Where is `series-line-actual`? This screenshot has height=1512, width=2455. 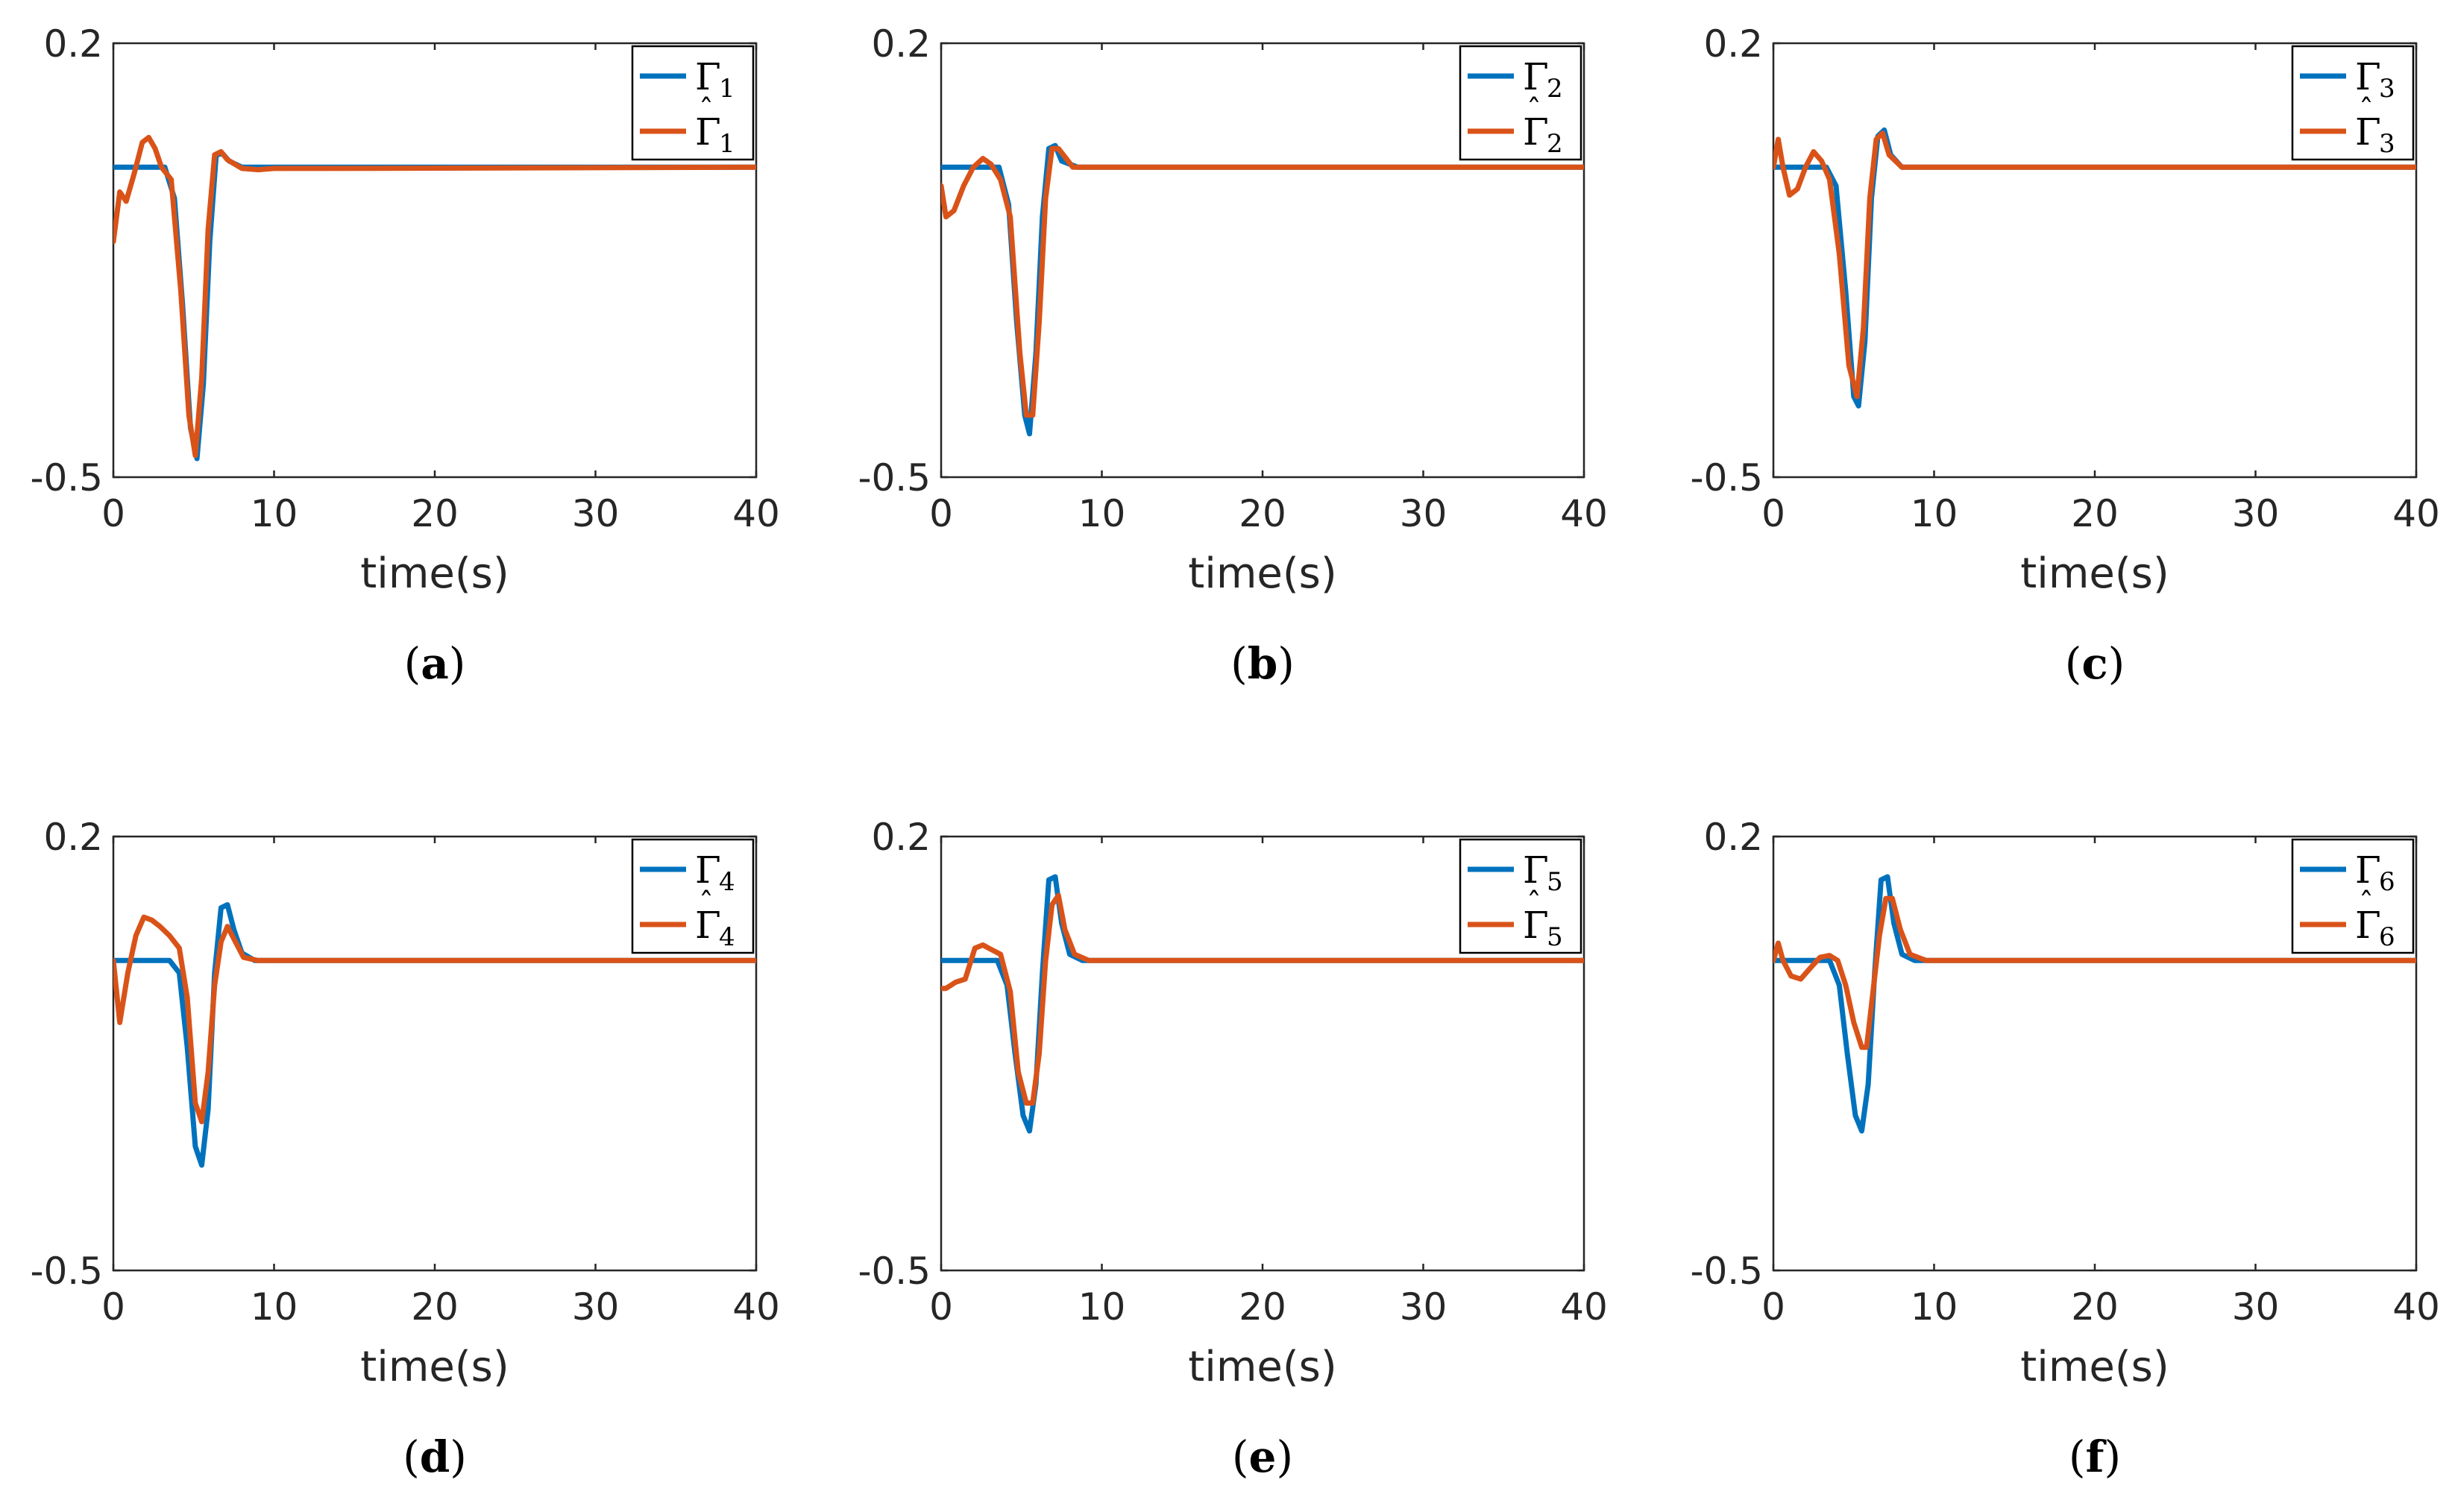 series-line-actual is located at coordinates (2094, 1004).